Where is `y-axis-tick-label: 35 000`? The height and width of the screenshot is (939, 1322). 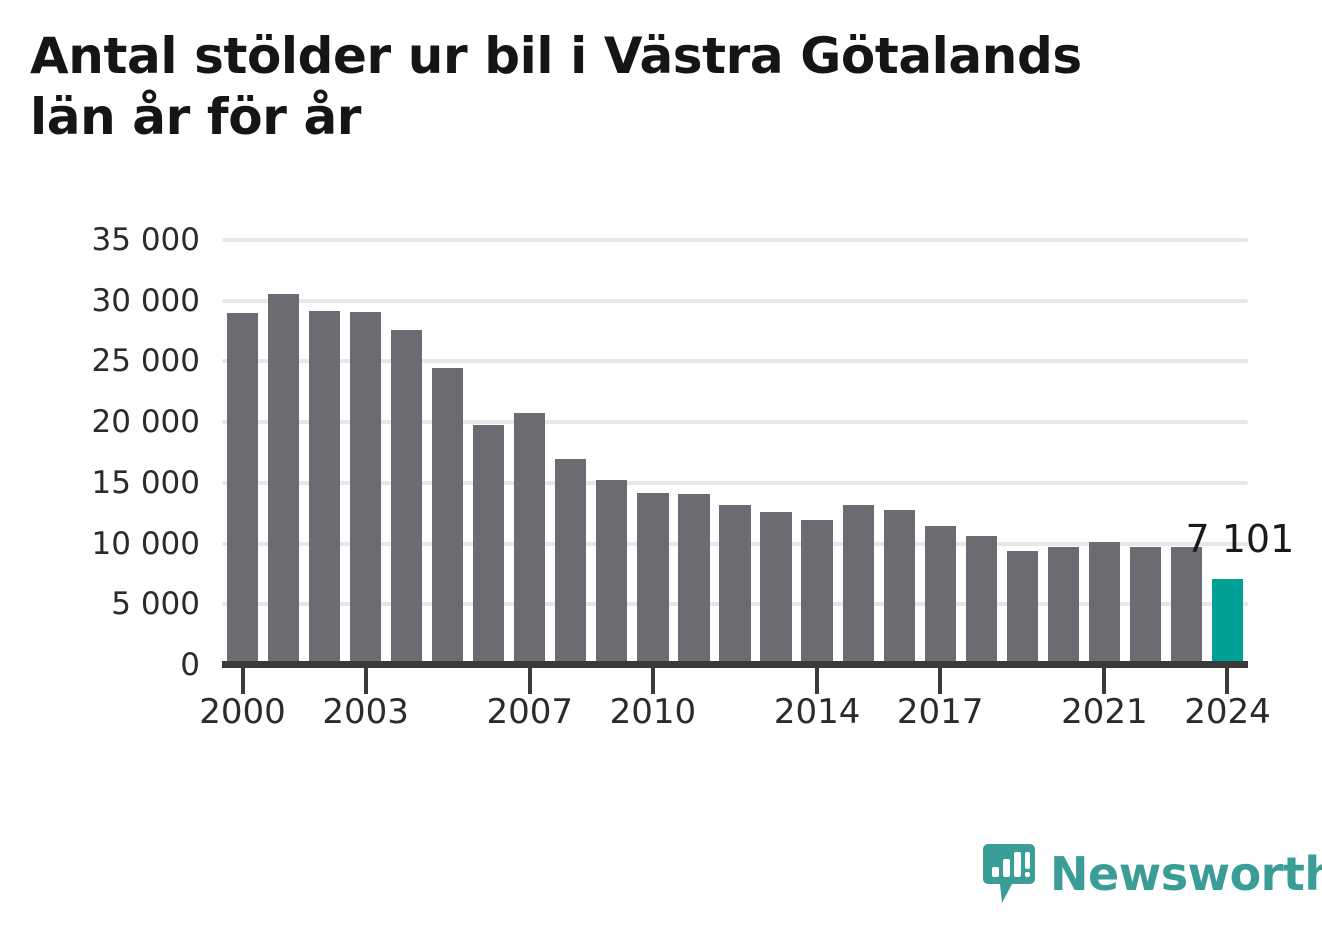
y-axis-tick-label: 35 000 is located at coordinates (145, 240).